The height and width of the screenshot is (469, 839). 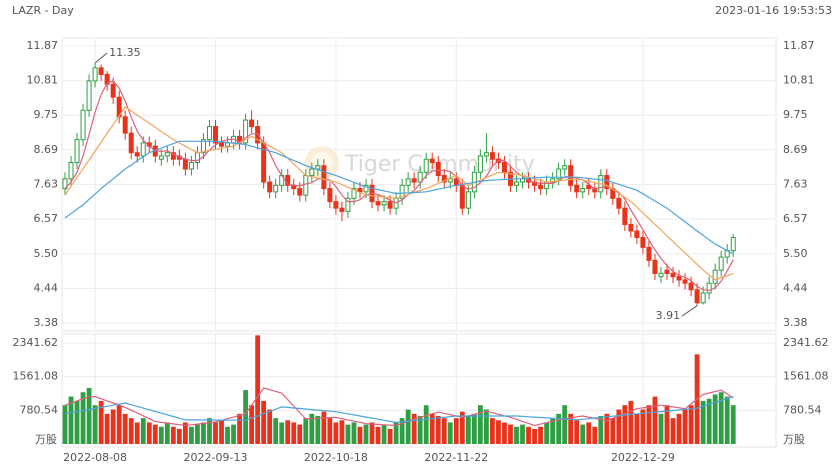 I want to click on max-annotation: 11.35, so click(x=125, y=52).